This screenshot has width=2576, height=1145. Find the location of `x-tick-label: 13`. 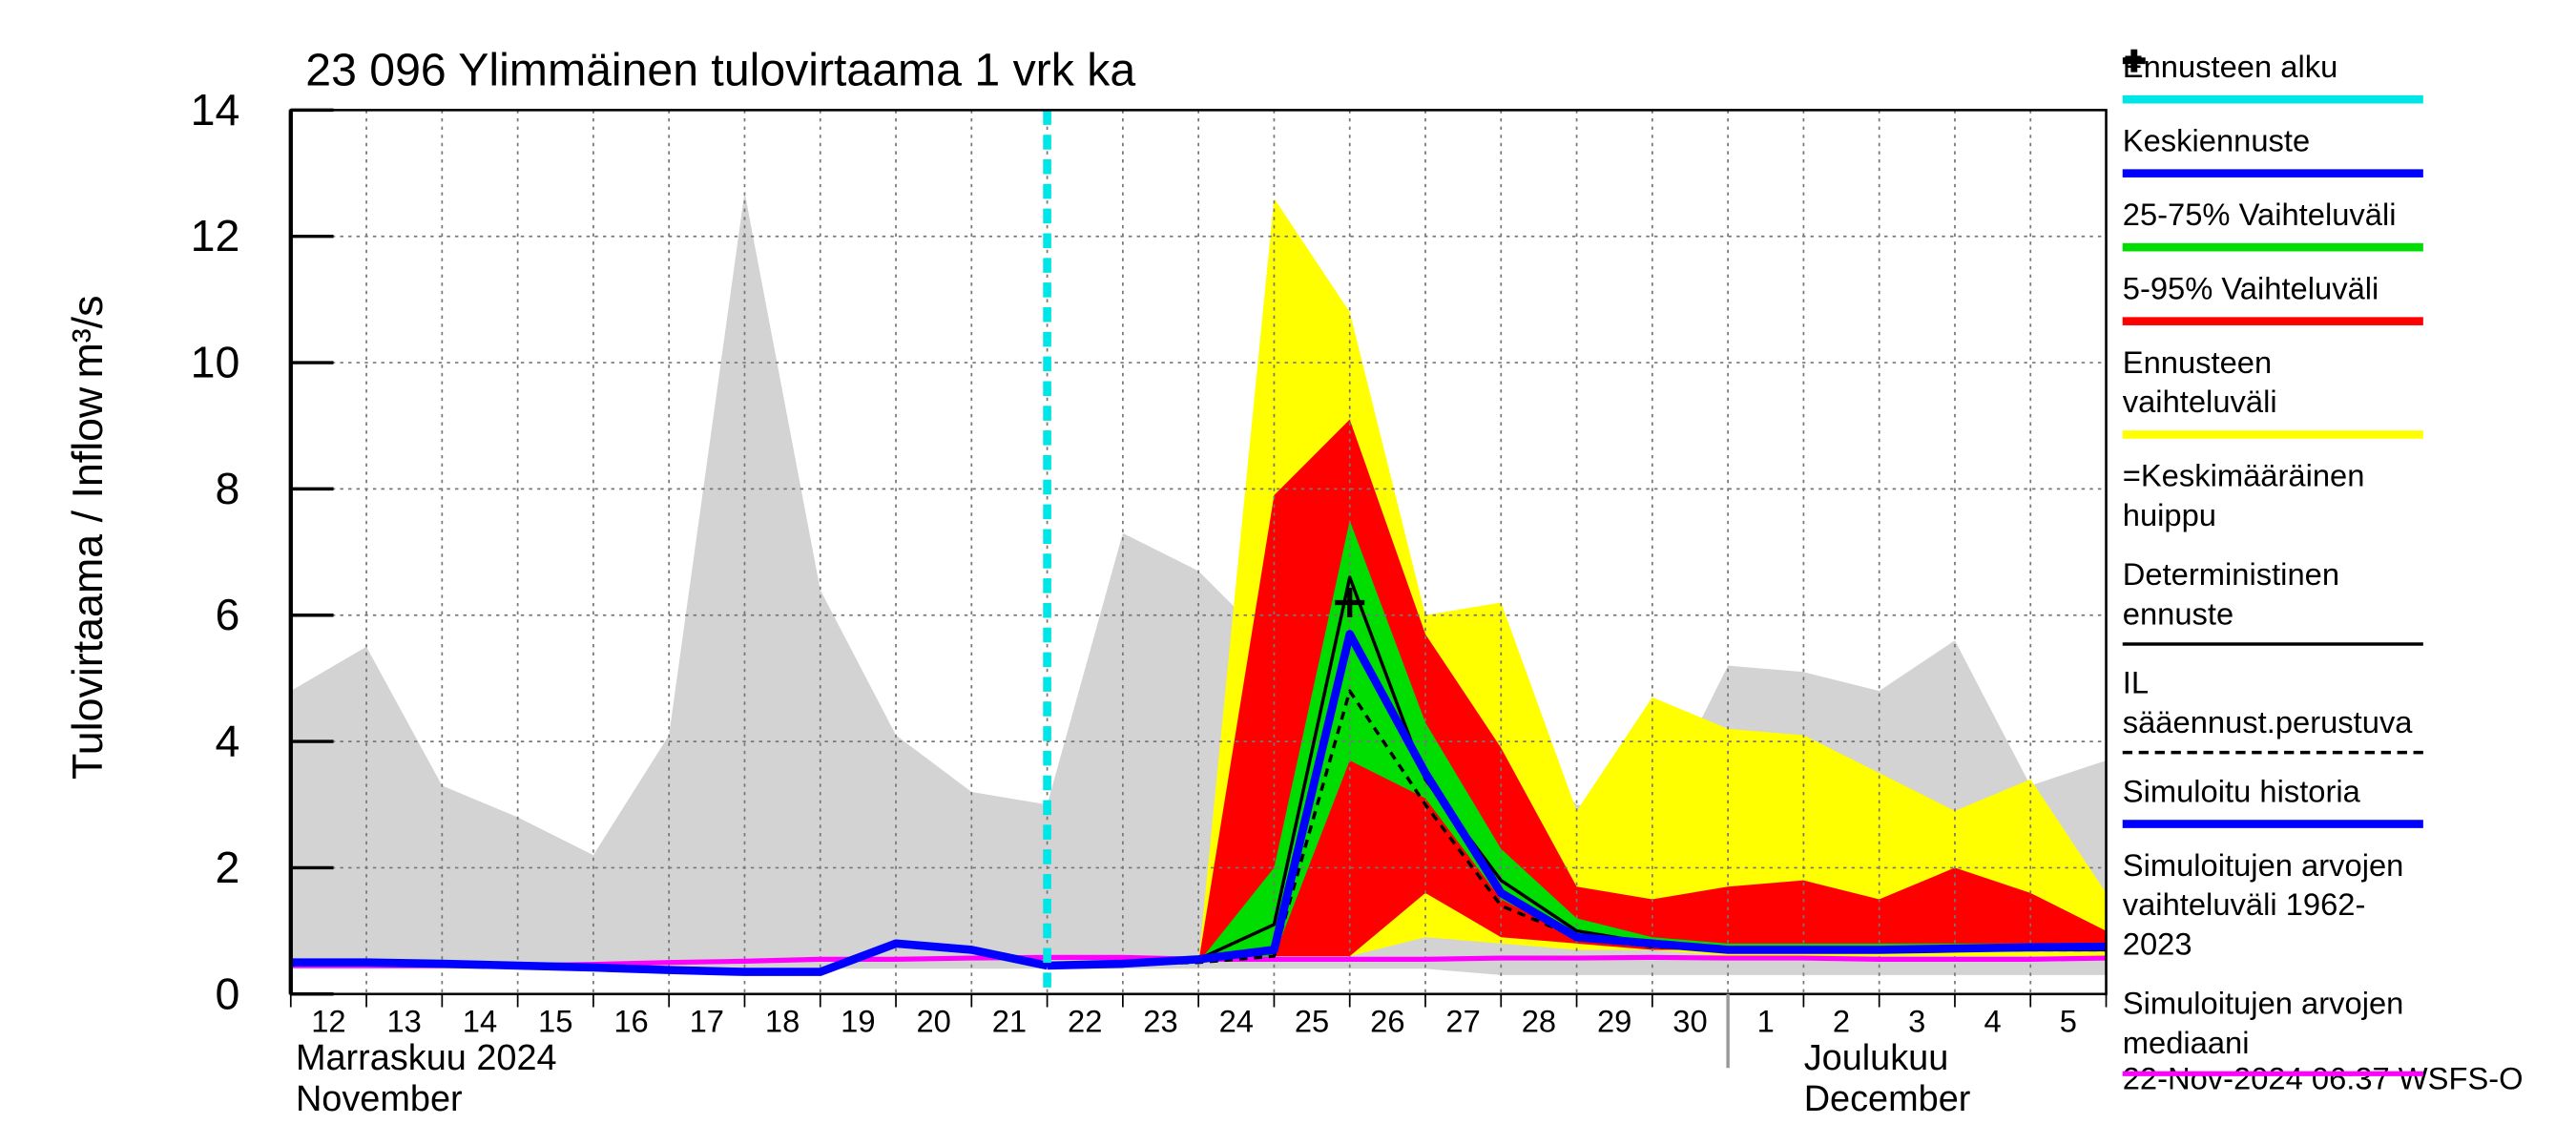

x-tick-label: 13 is located at coordinates (403, 1021).